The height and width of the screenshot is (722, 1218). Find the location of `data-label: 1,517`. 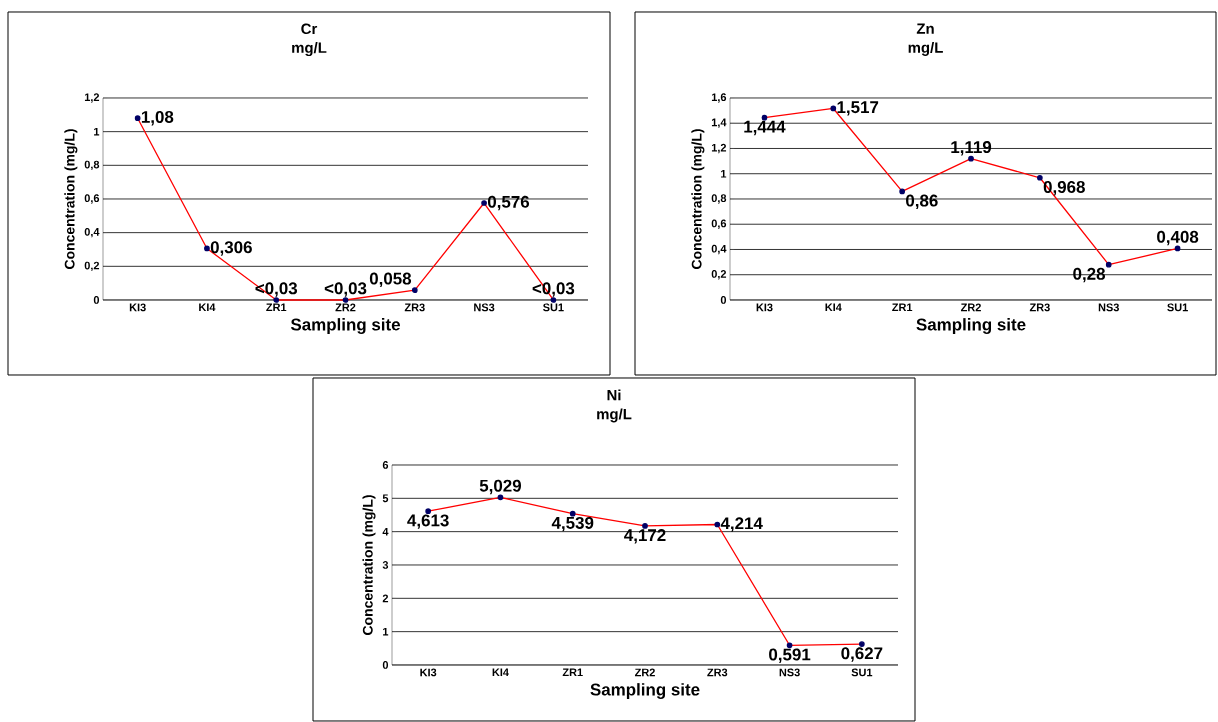

data-label: 1,517 is located at coordinates (858, 108).